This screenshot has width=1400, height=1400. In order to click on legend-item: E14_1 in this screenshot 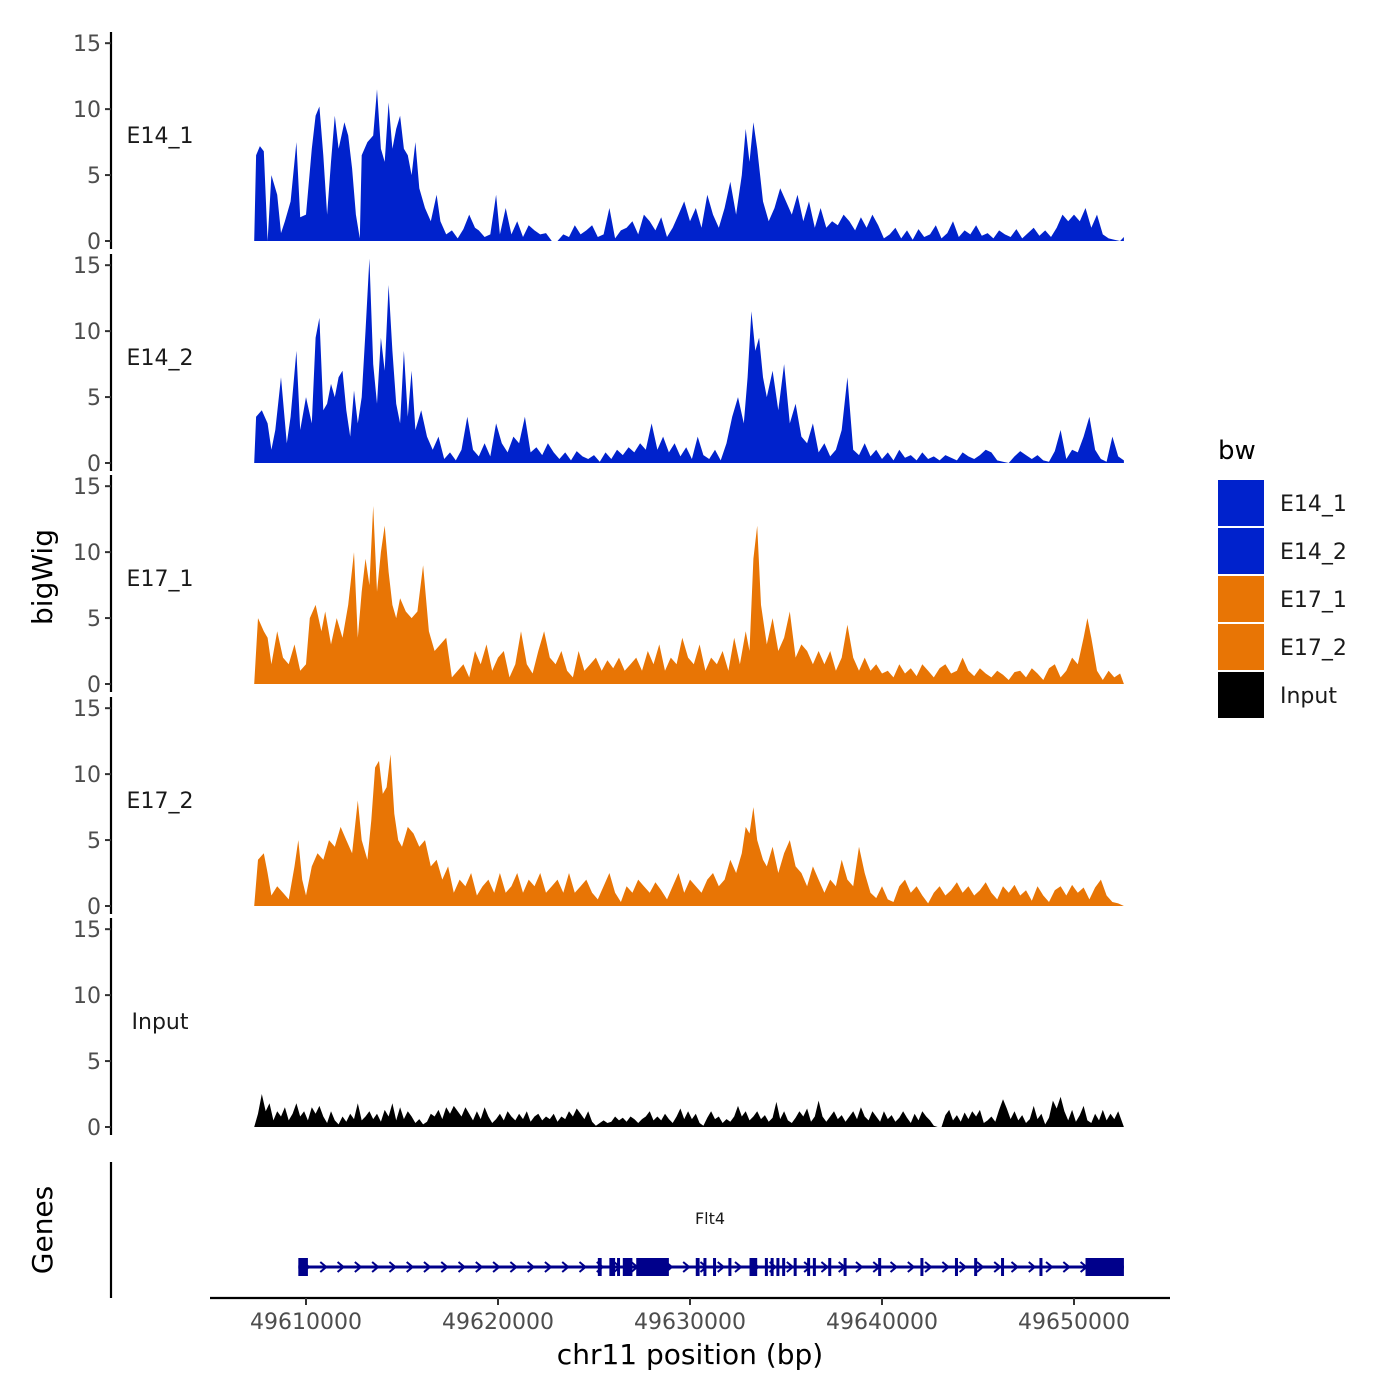, I will do `click(1282, 503)`.